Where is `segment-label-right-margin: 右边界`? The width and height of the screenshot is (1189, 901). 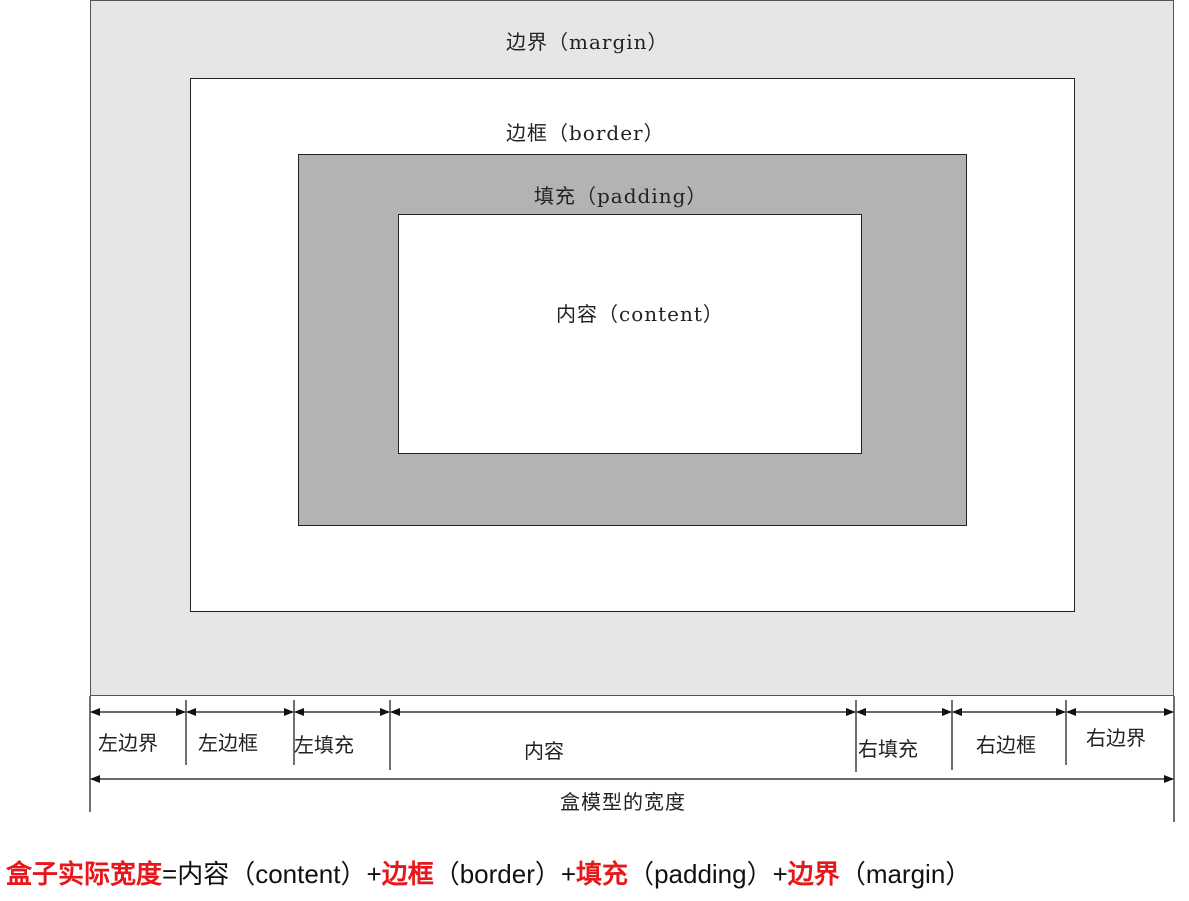 segment-label-right-margin: 右边界 is located at coordinates (1116, 738).